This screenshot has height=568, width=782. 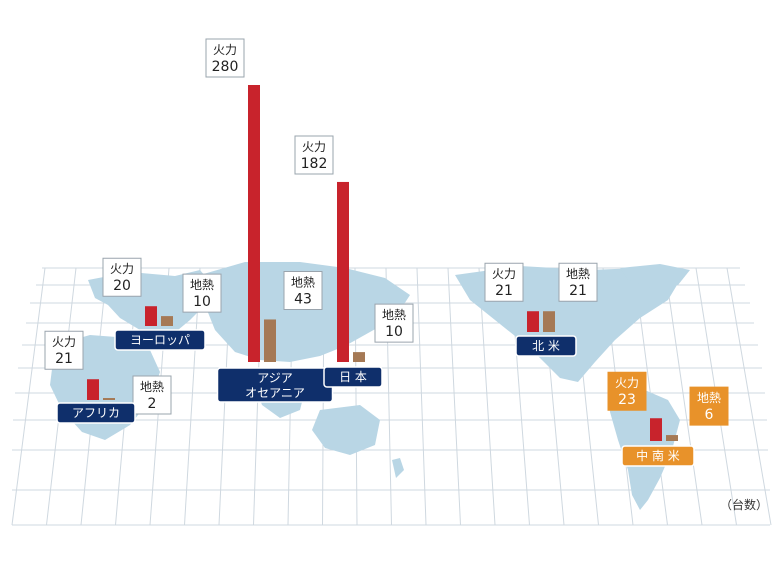 I want to click on region-label-0: ヨーロッパ, so click(x=160, y=340).